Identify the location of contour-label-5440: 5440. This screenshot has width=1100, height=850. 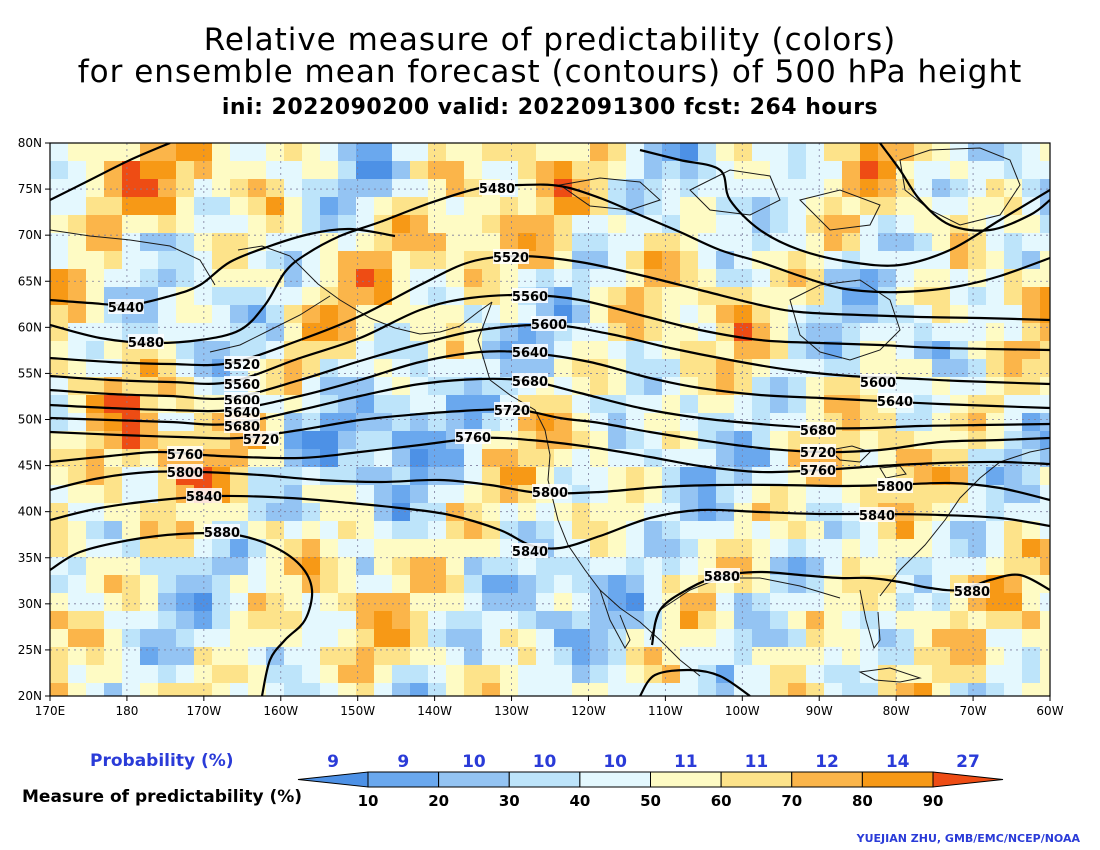
(126, 308).